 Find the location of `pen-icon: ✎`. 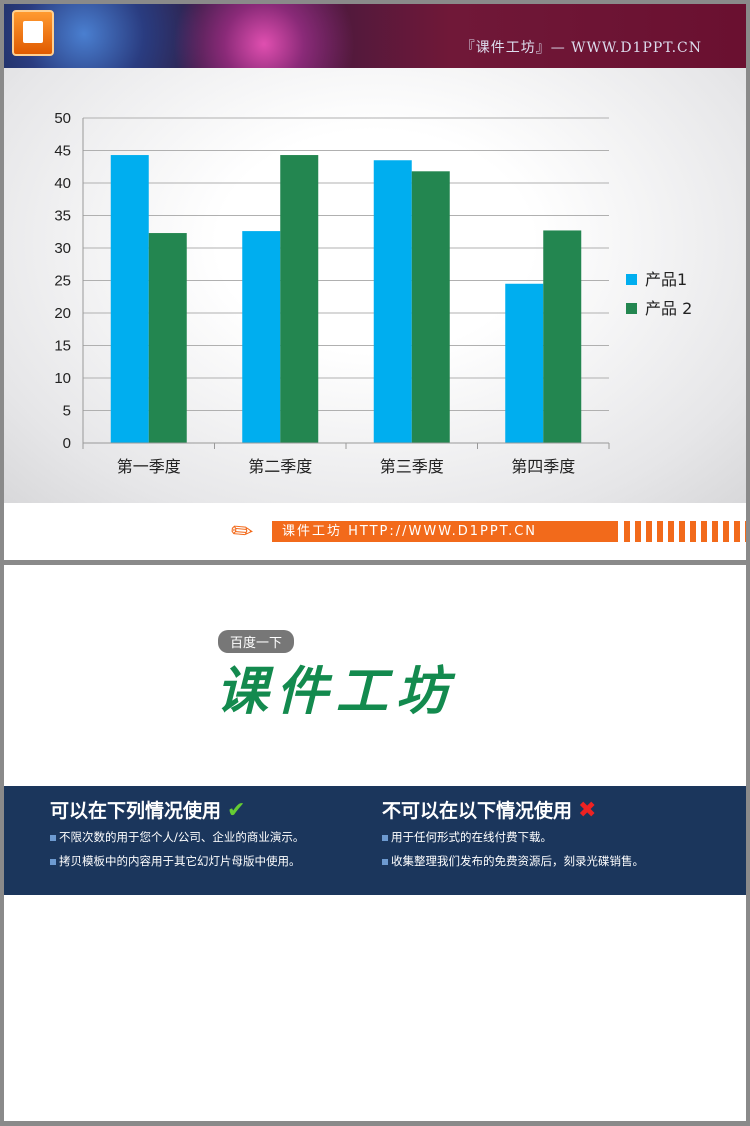

pen-icon: ✎ is located at coordinates (242, 532).